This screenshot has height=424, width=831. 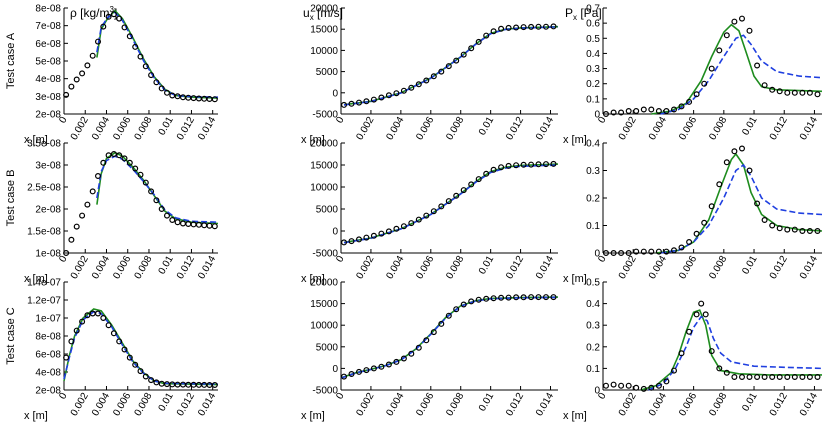 What do you see at coordinates (593, 9) in the screenshot?
I see `y-tick-label: 0.7` at bounding box center [593, 9].